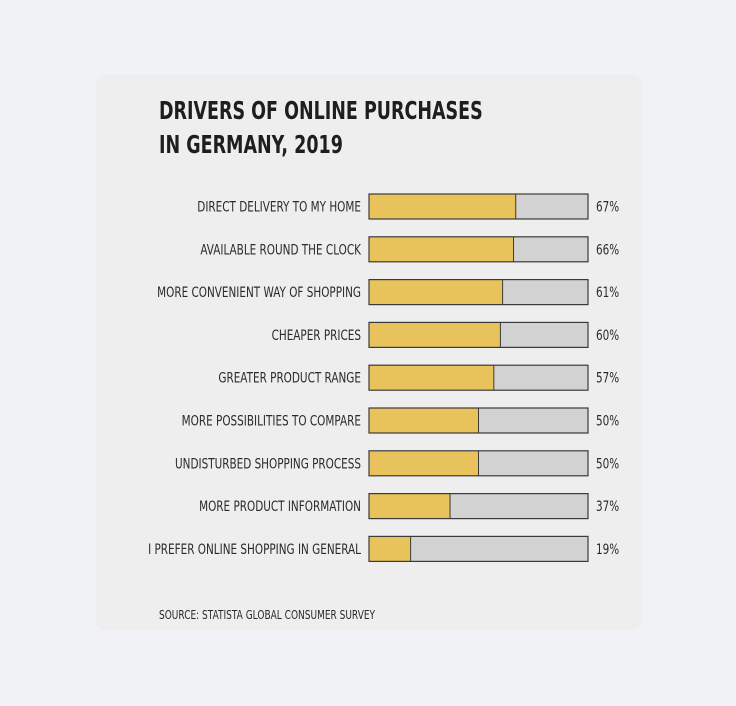 The width and height of the screenshot is (736, 706). I want to click on category-label: MORE CONVENIENT WAY OF SHOPPING, so click(259, 291).